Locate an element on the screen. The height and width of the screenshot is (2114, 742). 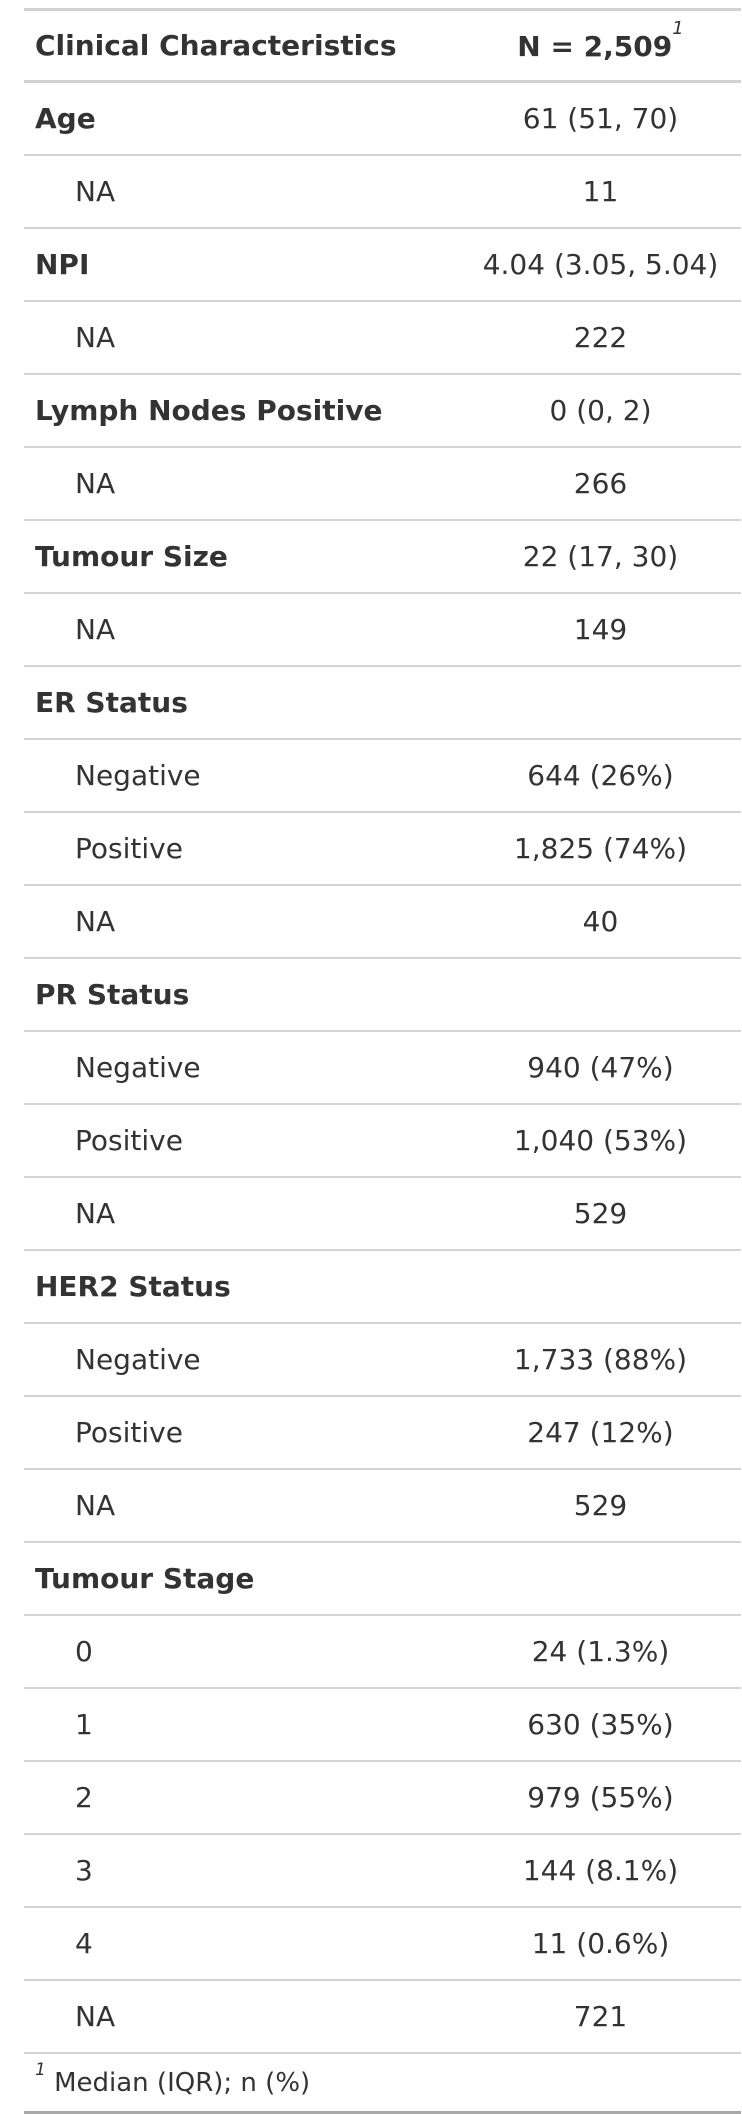
level-value: 1,825 (74%) is located at coordinates (600, 849).